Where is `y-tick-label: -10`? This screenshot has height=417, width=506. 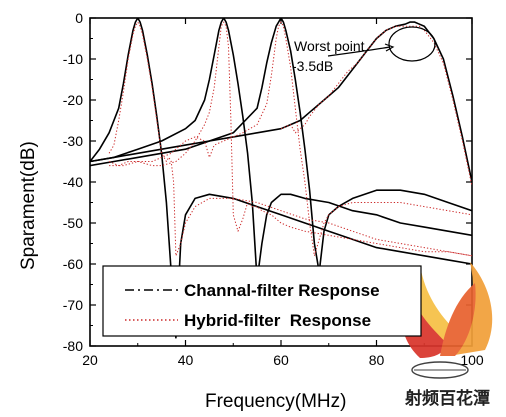 y-tick-label: -10 is located at coordinates (73, 59).